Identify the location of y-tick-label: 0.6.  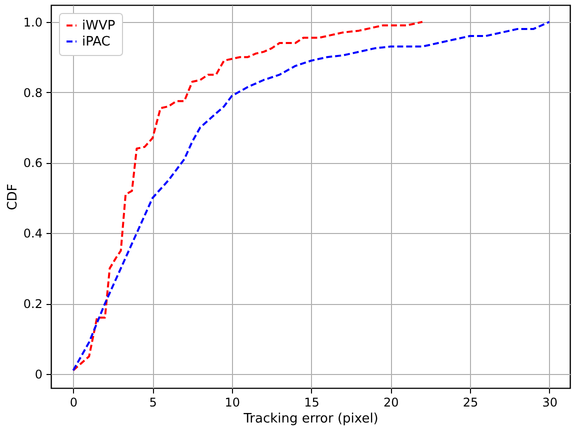
(32, 163).